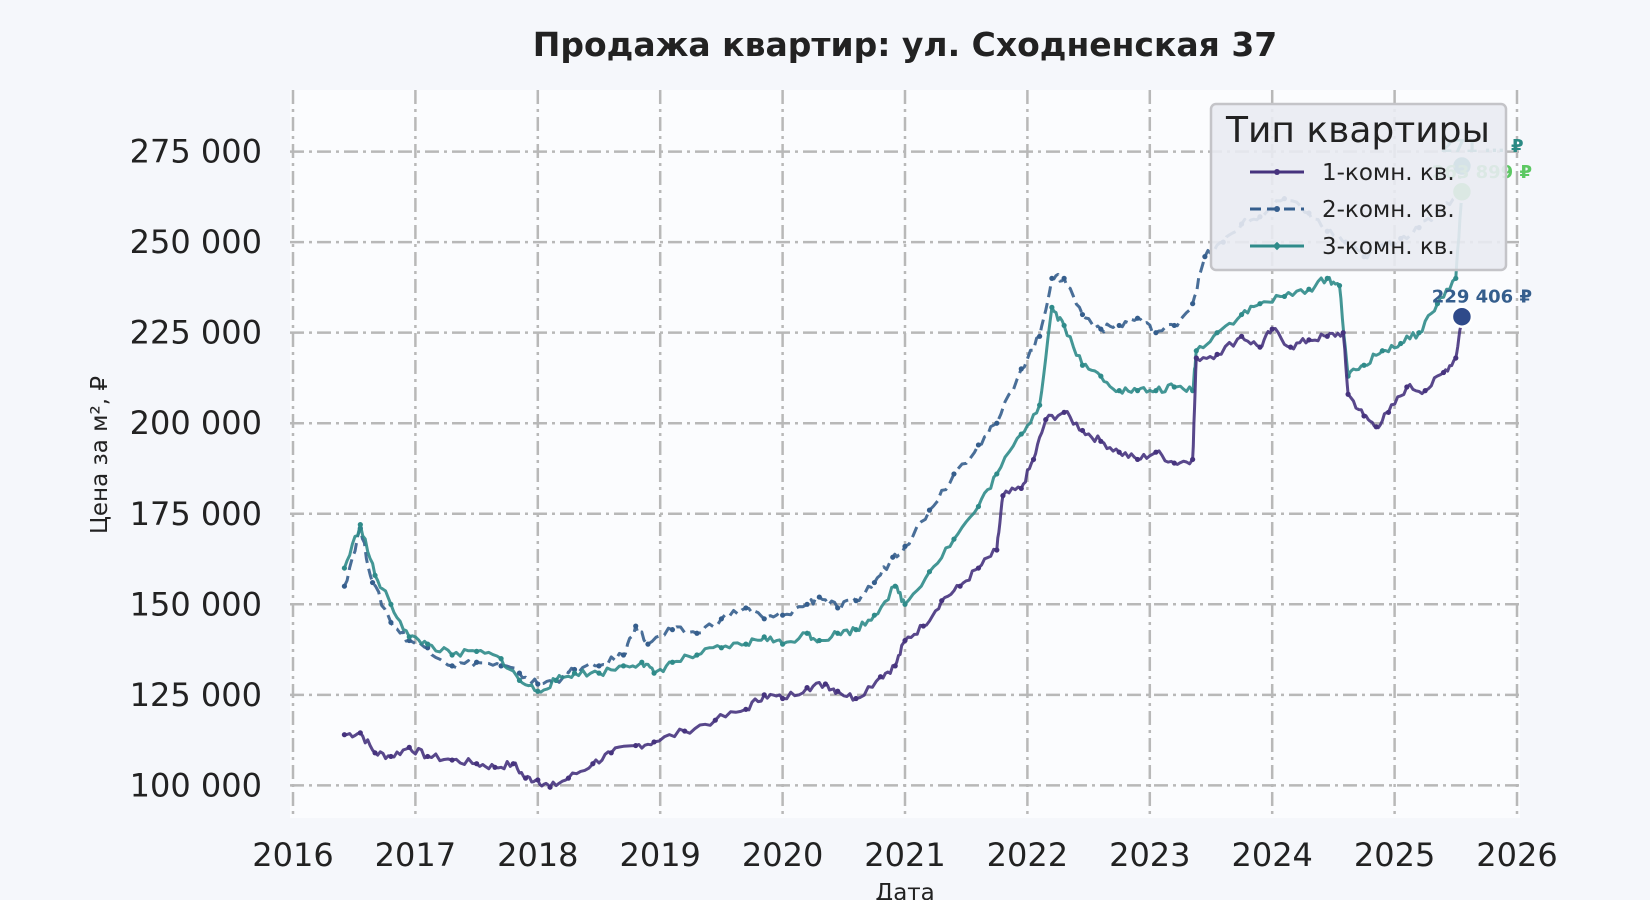  Describe the element at coordinates (1027, 855) in the screenshot. I see `x-tick-label: 2022` at that location.